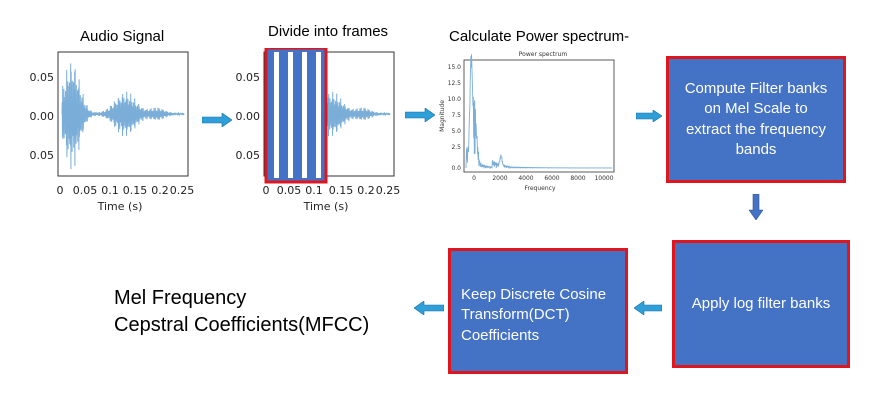 The height and width of the screenshot is (409, 884). I want to click on result-line: Mel Frequency, so click(180, 298).